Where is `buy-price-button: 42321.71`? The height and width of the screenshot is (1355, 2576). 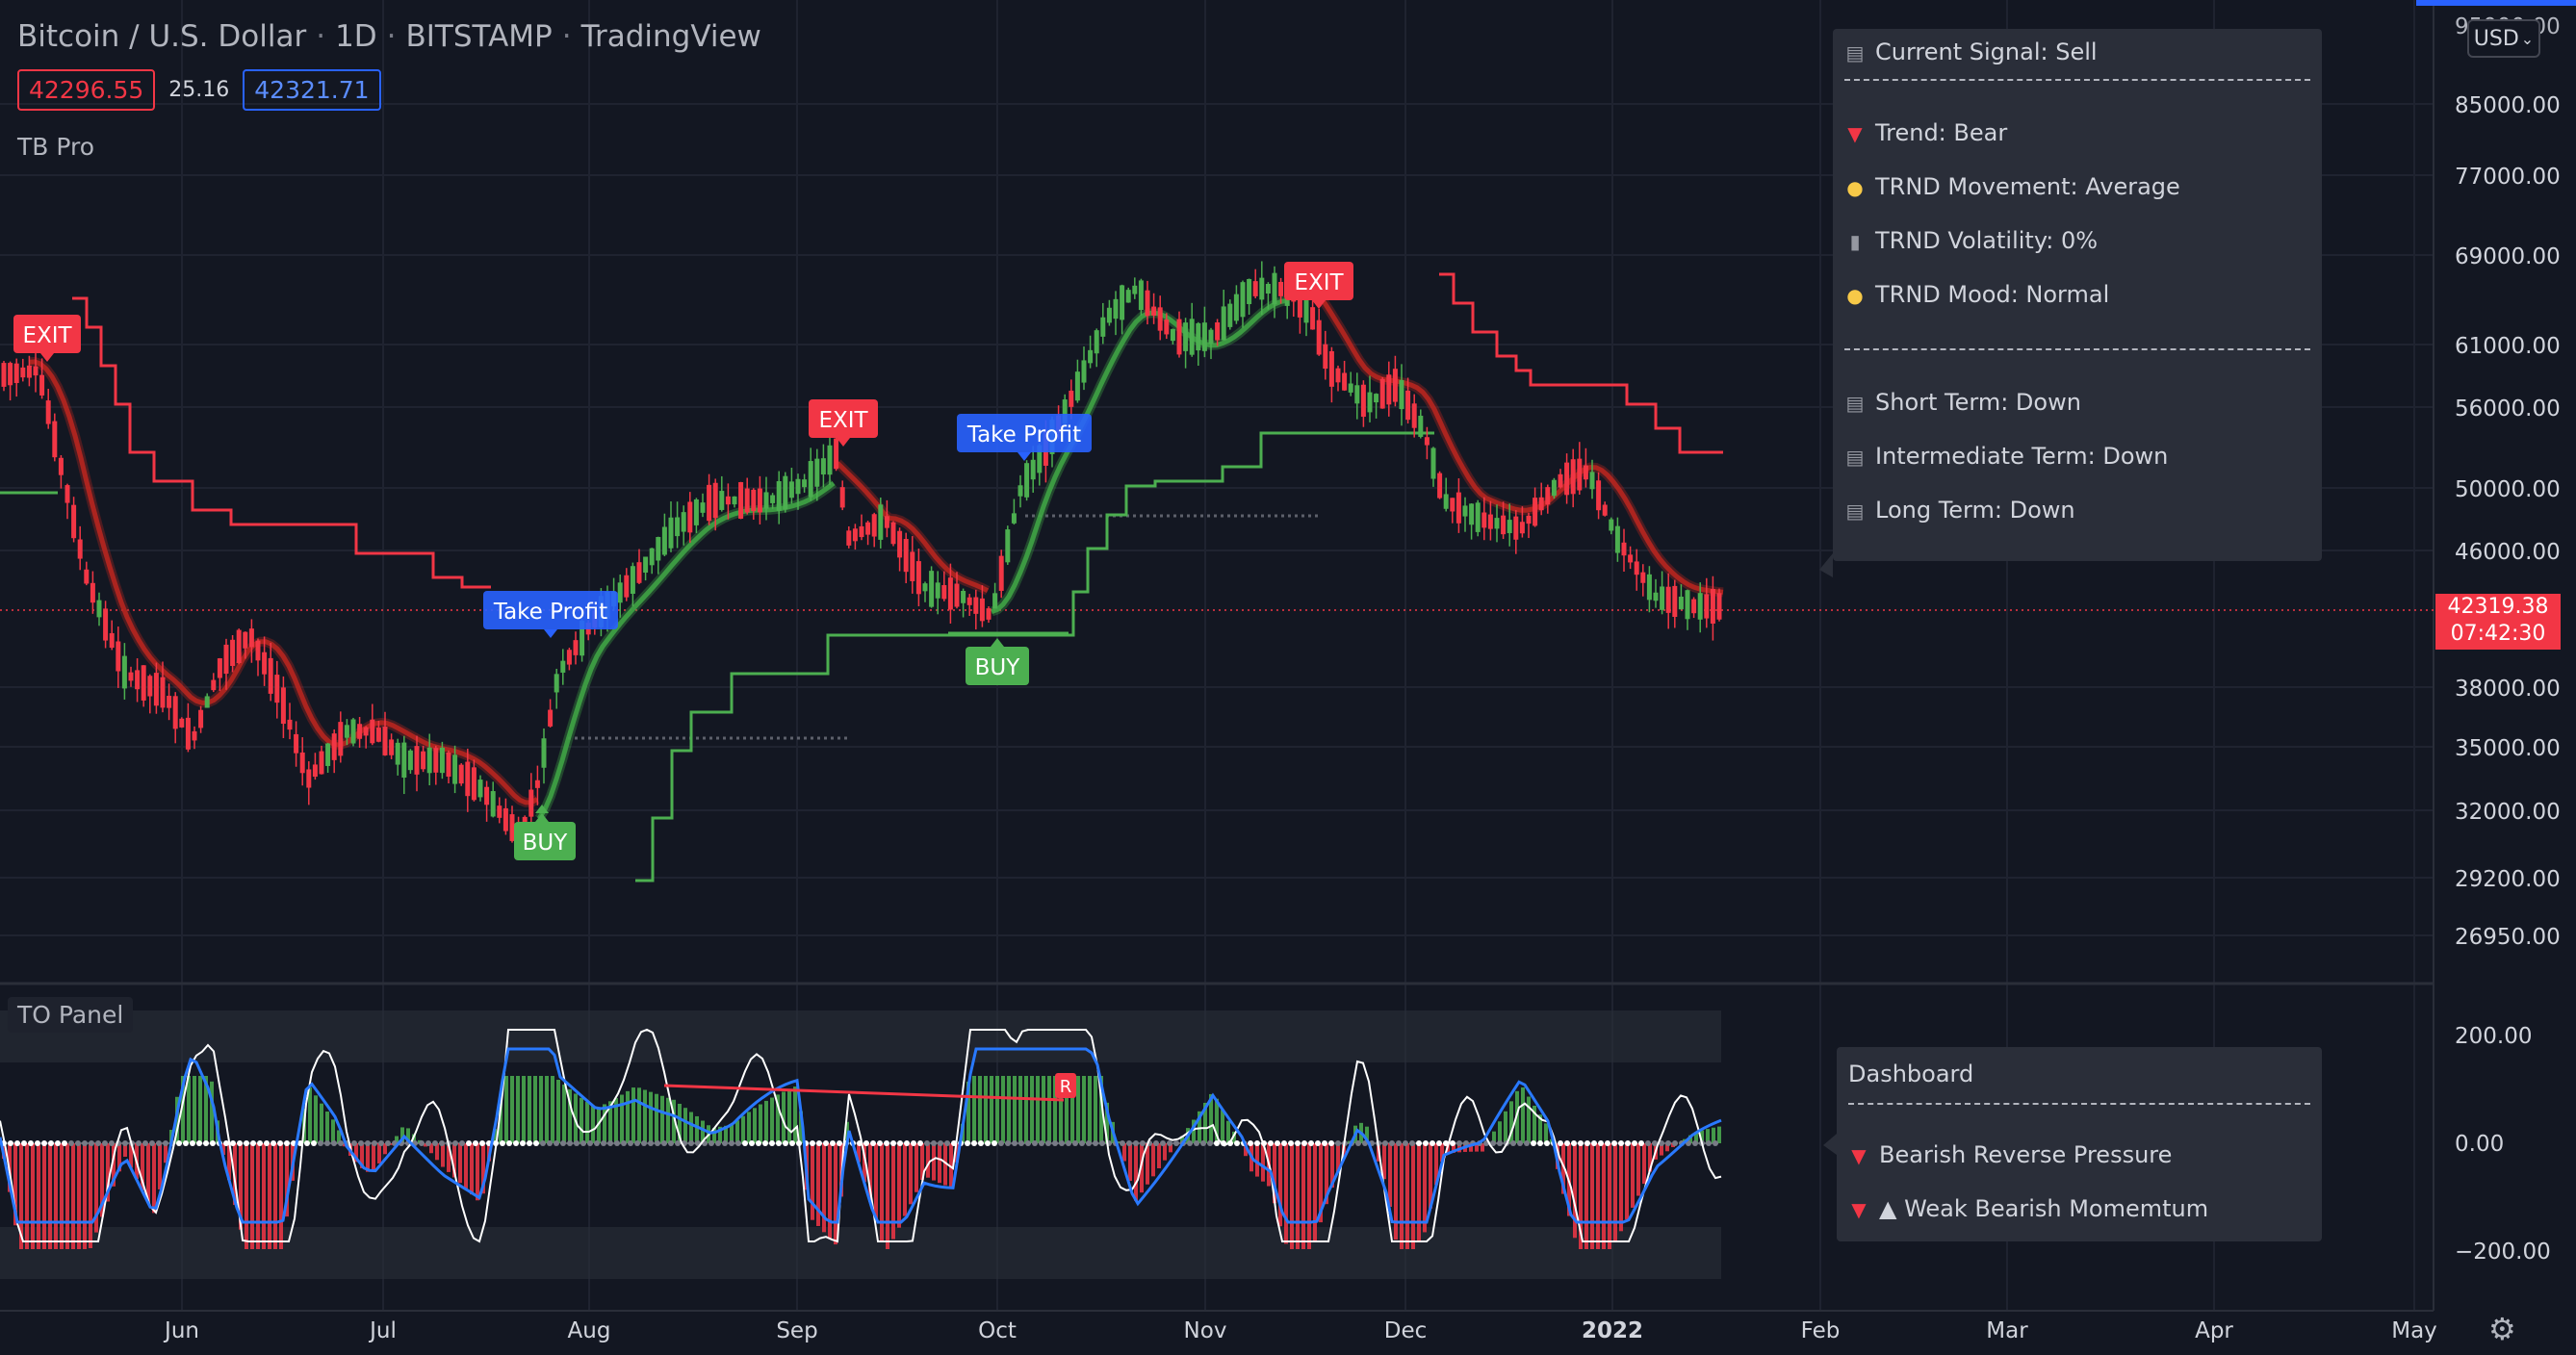
buy-price-button: 42321.71 is located at coordinates (312, 90).